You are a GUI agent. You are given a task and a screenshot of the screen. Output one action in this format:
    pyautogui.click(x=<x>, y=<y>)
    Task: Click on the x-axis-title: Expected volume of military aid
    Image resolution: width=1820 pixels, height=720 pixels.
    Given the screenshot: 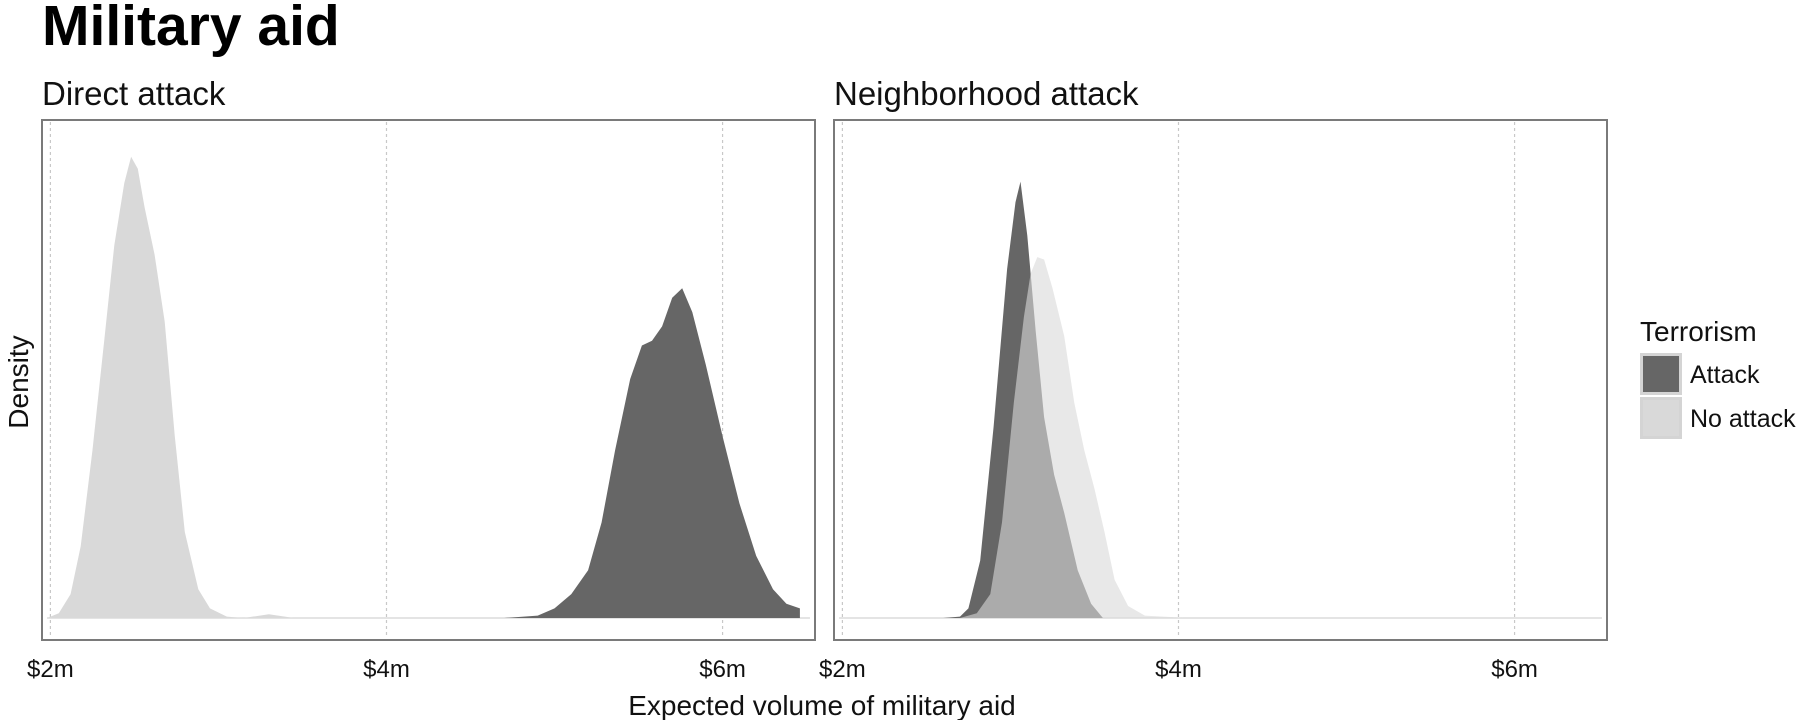 What is the action you would take?
    pyautogui.click(x=822, y=705)
    